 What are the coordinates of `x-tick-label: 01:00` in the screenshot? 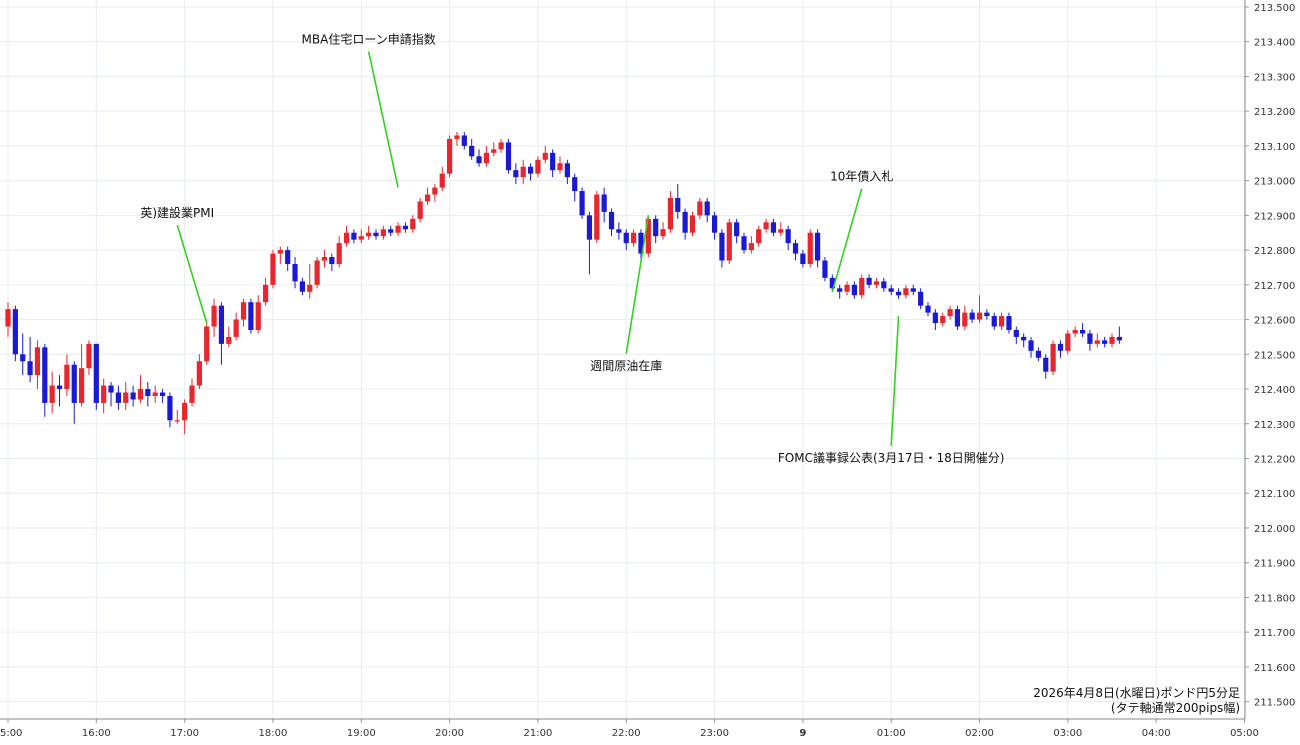 It's located at (891, 733).